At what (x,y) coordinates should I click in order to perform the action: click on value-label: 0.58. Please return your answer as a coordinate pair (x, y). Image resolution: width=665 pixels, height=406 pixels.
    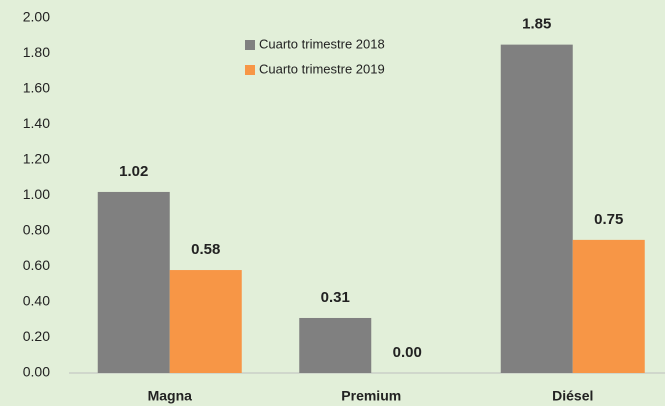
    Looking at the image, I should click on (205, 249).